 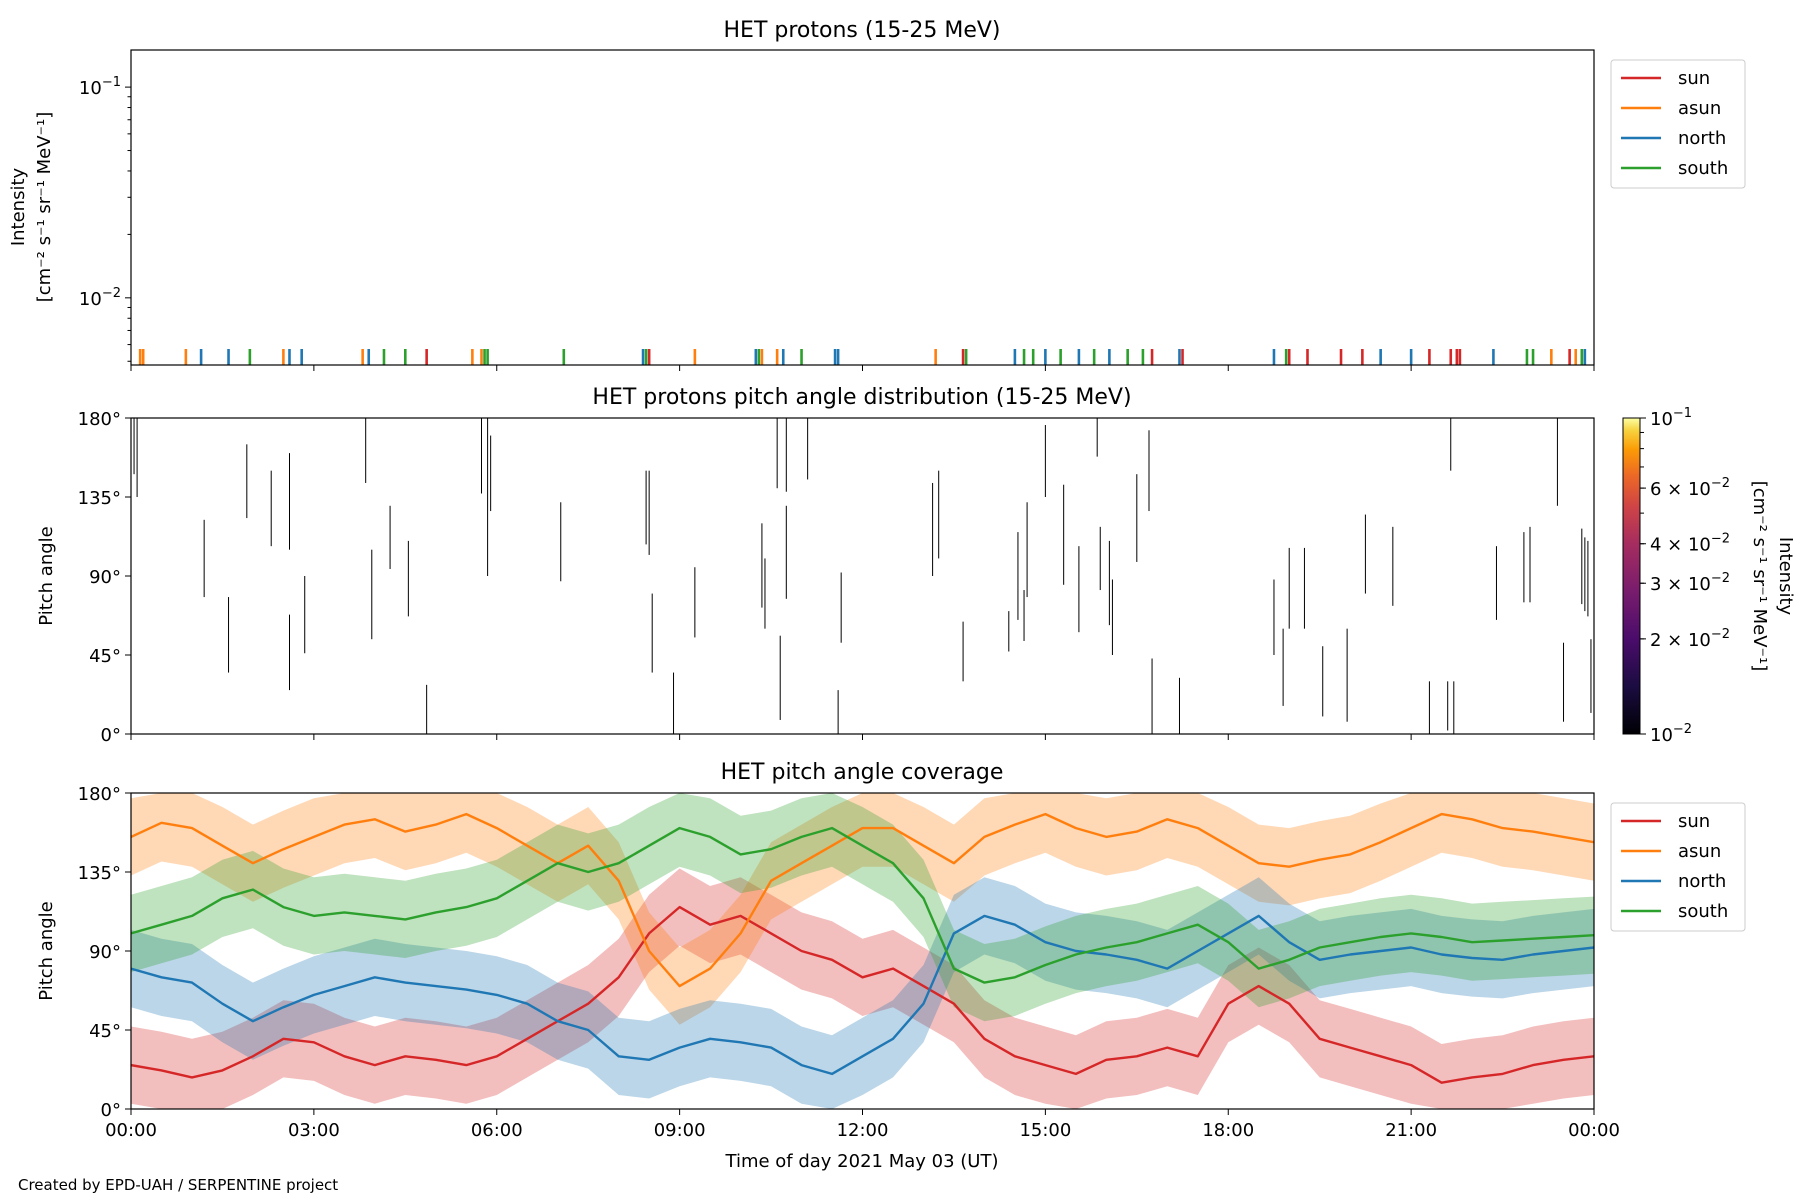 I want to click on coverage-line-sun, so click(x=862, y=994).